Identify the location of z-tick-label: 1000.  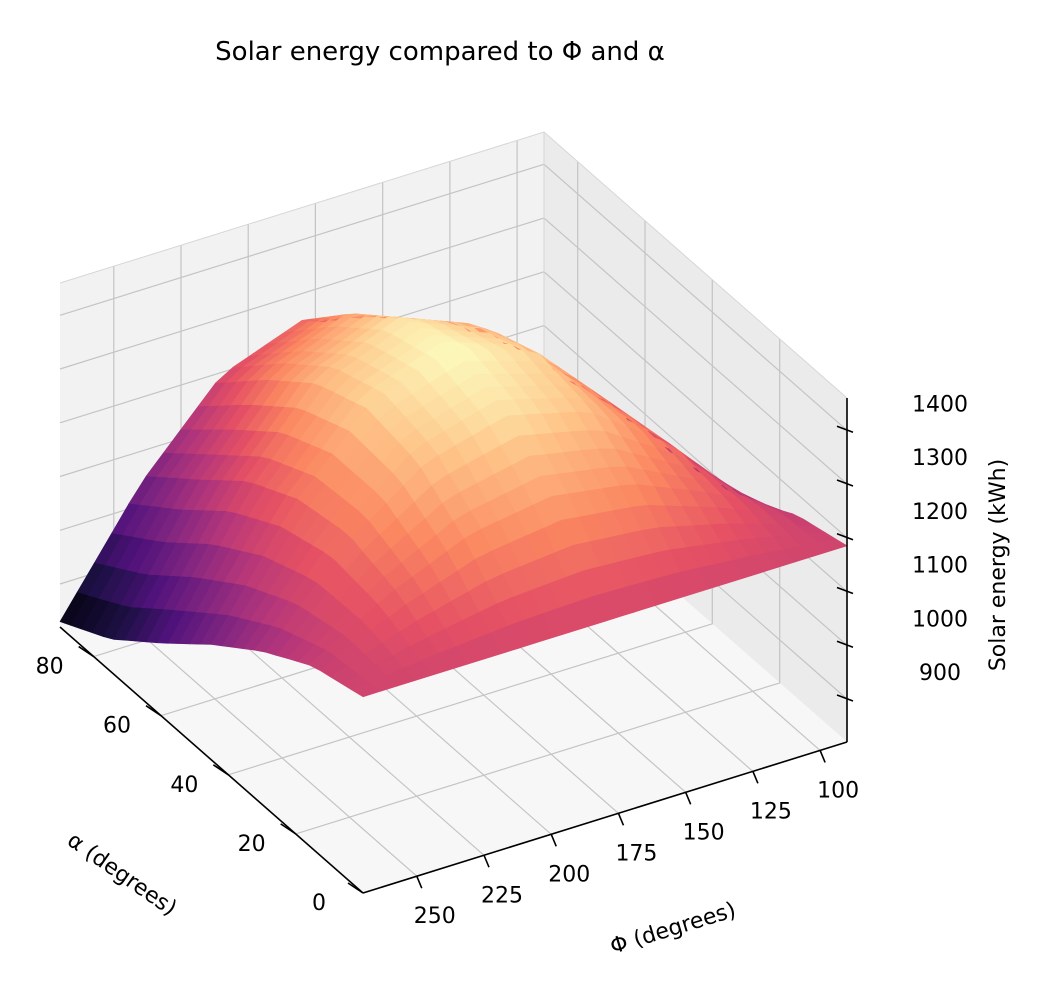
(940, 619).